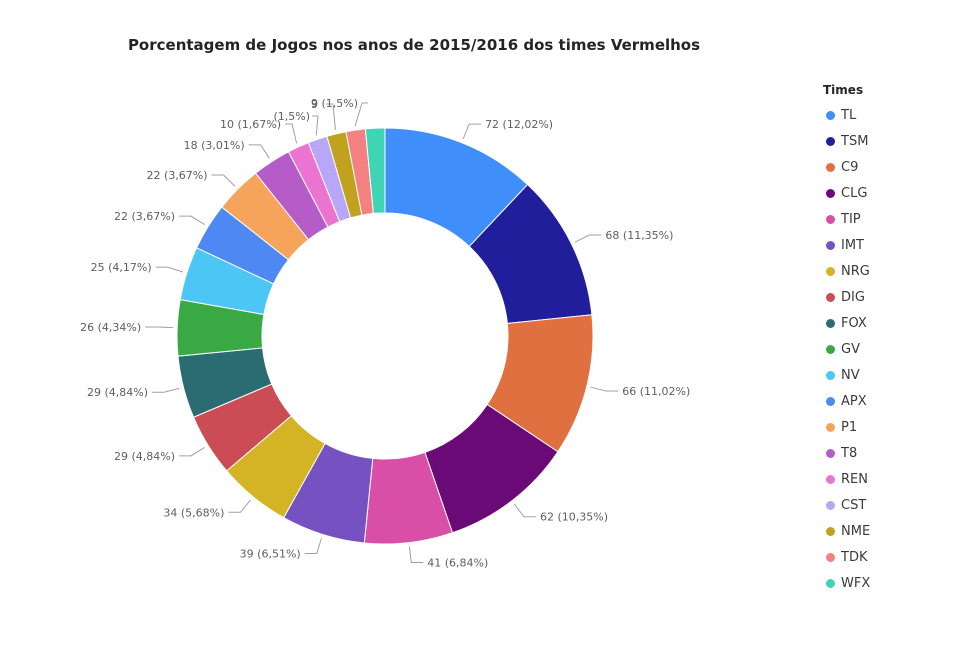 The image size is (968, 649). Describe the element at coordinates (166, 390) in the screenshot. I see `leader-fox` at that location.